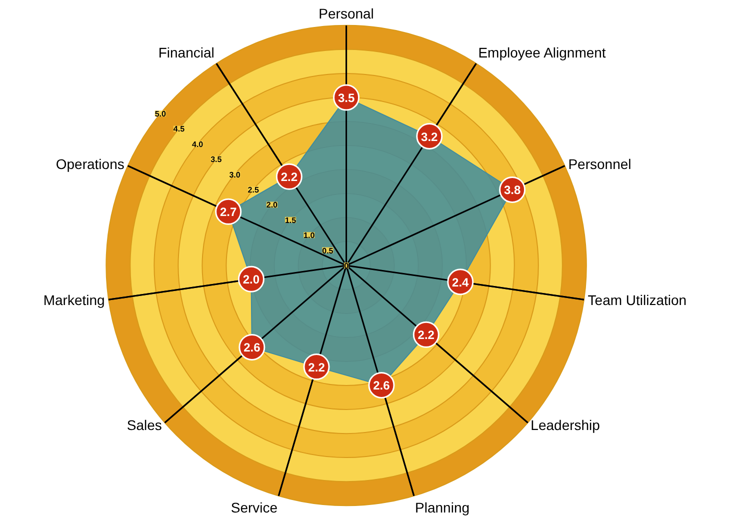 The image size is (730, 529). I want to click on data-label: 3.5, so click(346, 97).